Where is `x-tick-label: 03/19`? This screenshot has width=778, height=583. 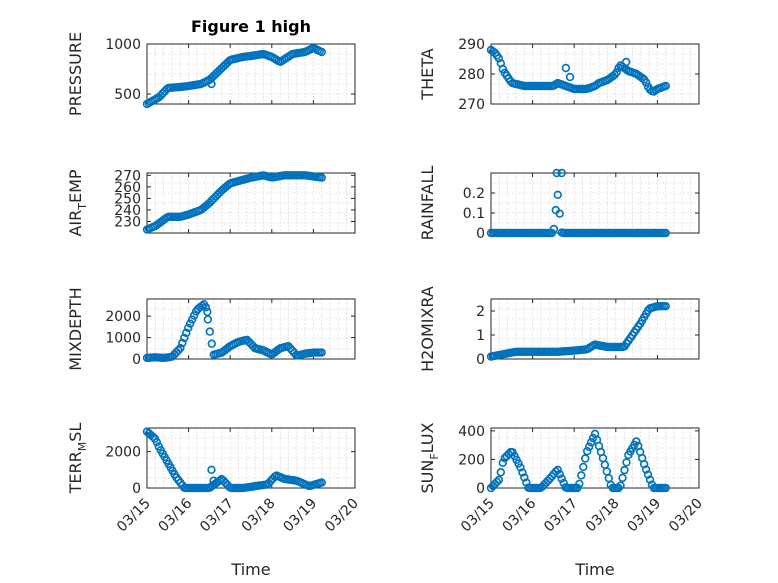 x-tick-label: 03/19 is located at coordinates (644, 516).